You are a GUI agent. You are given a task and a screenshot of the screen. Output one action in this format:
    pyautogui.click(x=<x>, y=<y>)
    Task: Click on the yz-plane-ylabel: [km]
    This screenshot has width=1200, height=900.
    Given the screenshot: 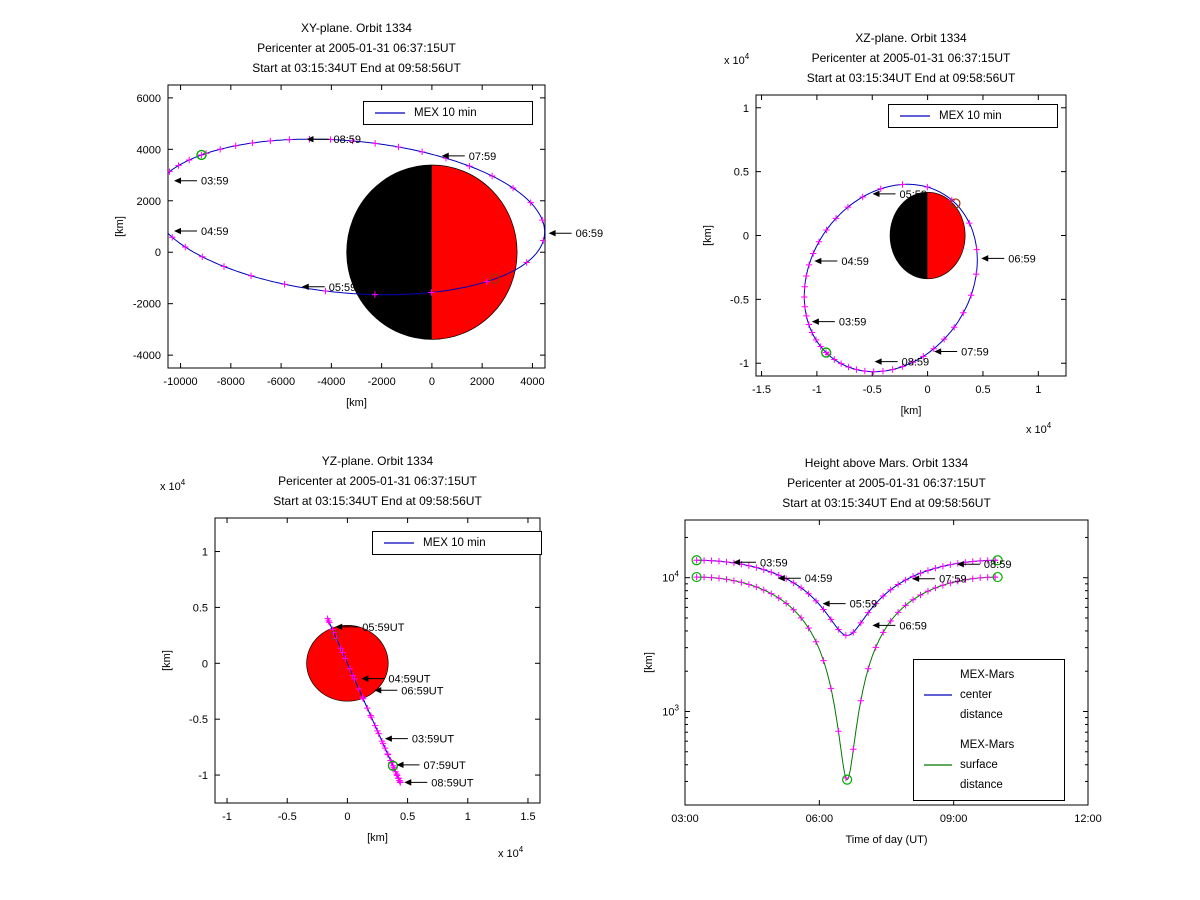 What is the action you would take?
    pyautogui.click(x=167, y=660)
    